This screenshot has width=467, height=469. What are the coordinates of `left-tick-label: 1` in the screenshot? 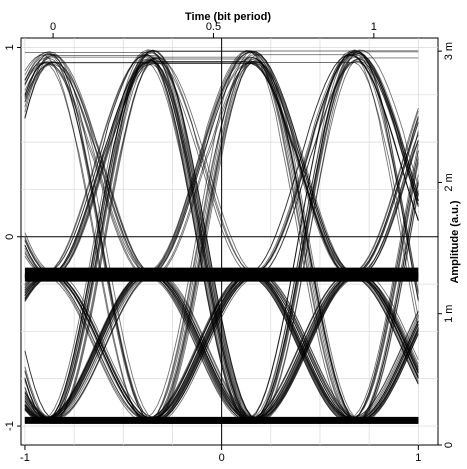 It's located at (10, 47).